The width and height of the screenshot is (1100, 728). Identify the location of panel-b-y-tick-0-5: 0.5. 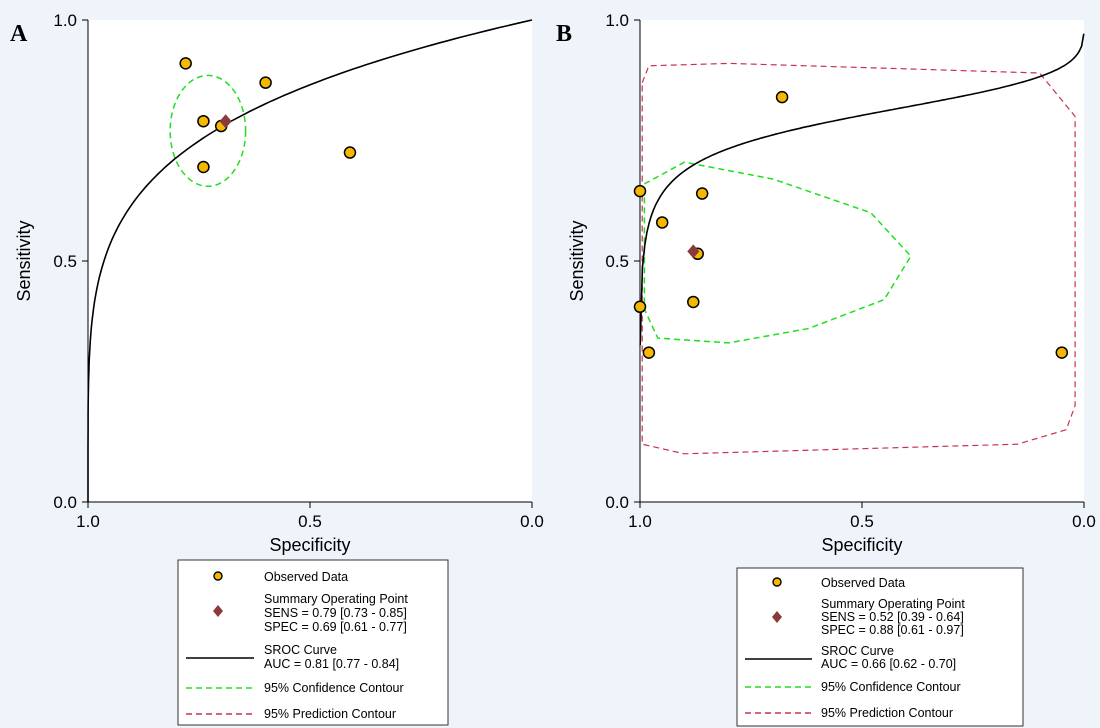
(617, 261).